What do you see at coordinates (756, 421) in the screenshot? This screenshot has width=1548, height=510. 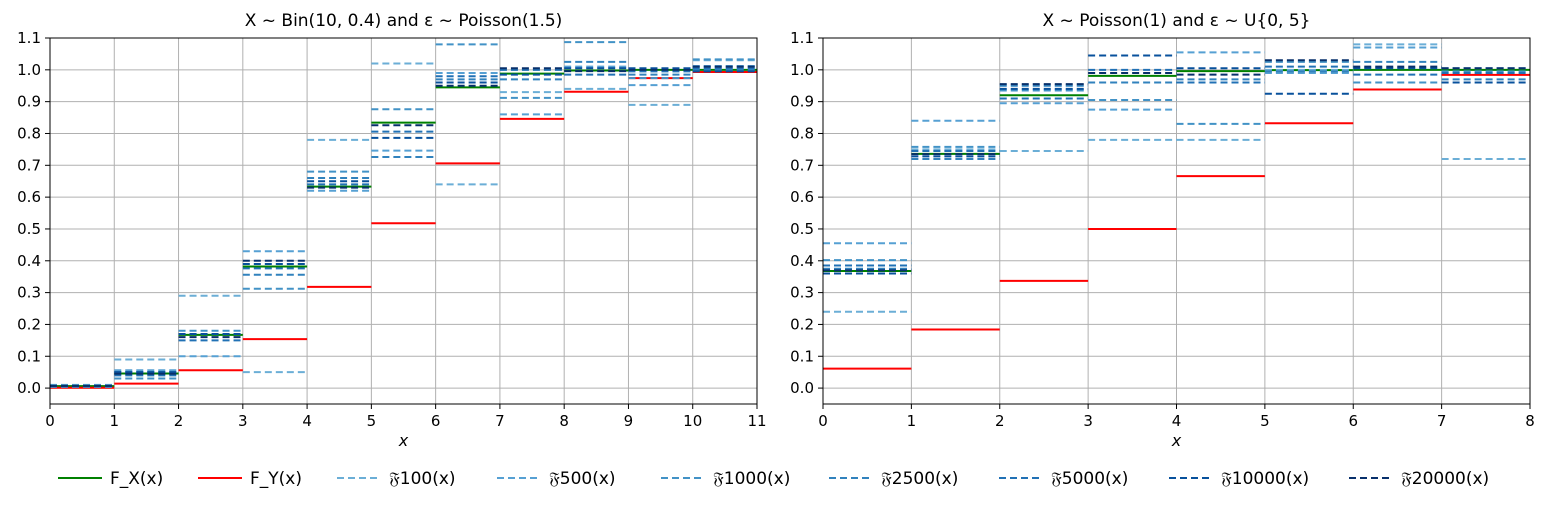 I see `x-tick-label: 11` at bounding box center [756, 421].